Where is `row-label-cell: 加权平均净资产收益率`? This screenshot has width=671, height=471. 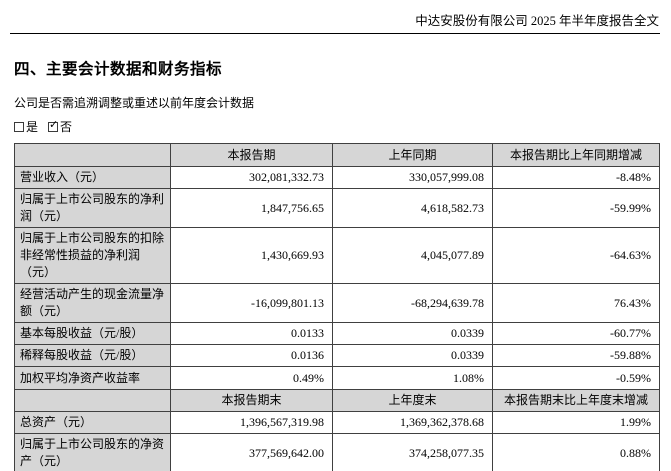 row-label-cell: 加权平均净资产收益率 is located at coordinates (92, 378).